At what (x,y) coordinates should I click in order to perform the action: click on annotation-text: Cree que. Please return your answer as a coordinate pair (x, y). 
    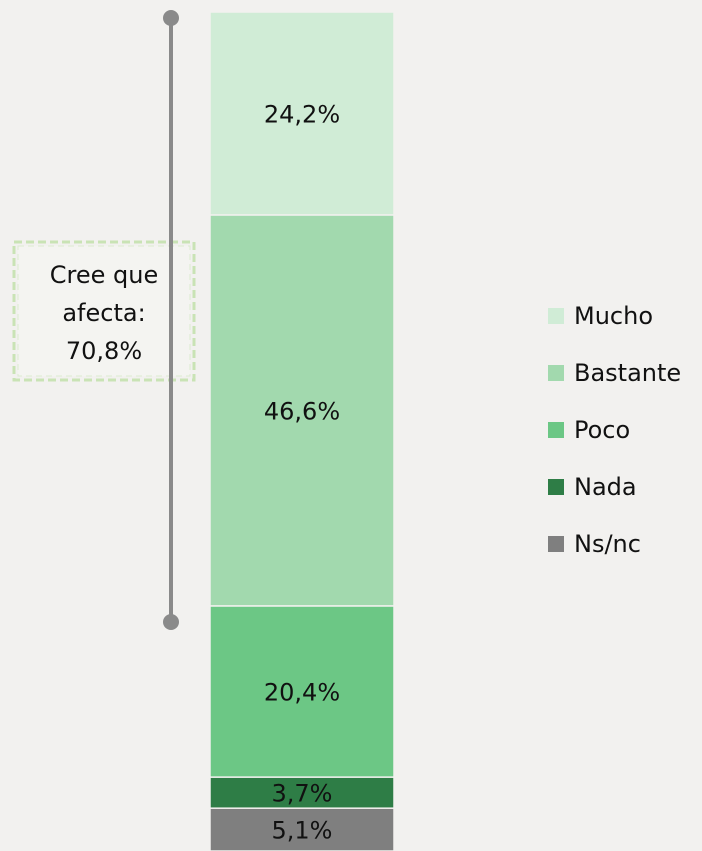
    Looking at the image, I should click on (104, 275).